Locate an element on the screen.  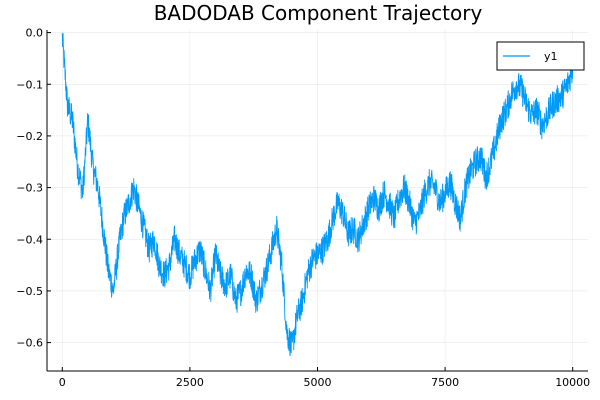
x-axis-ticks: 0 2500 5000 7500 10000 is located at coordinates (324, 378).